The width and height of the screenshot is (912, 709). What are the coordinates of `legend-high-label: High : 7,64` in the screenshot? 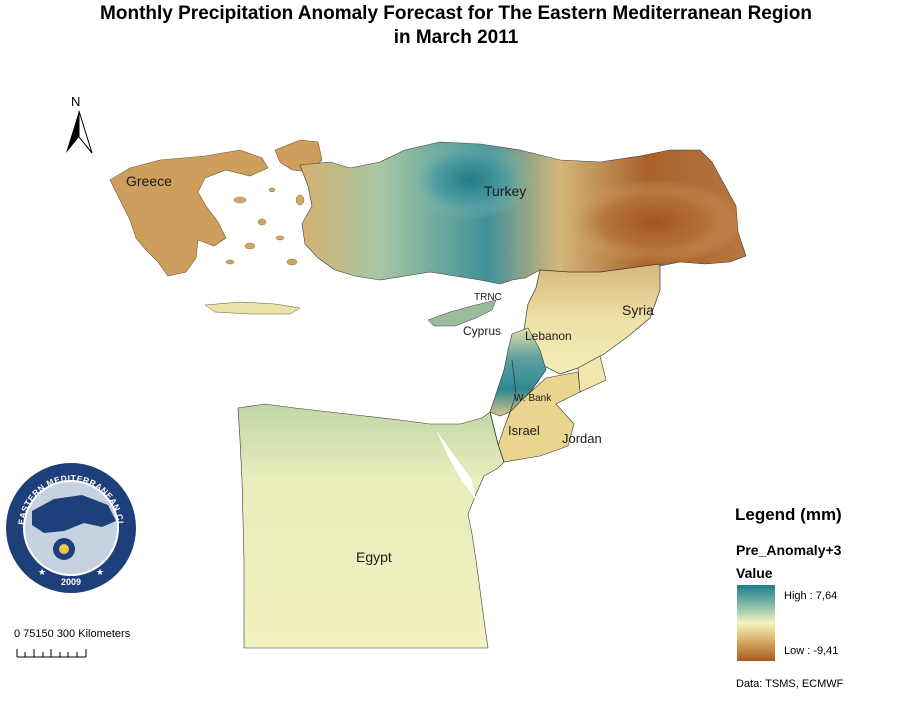 It's located at (811, 596).